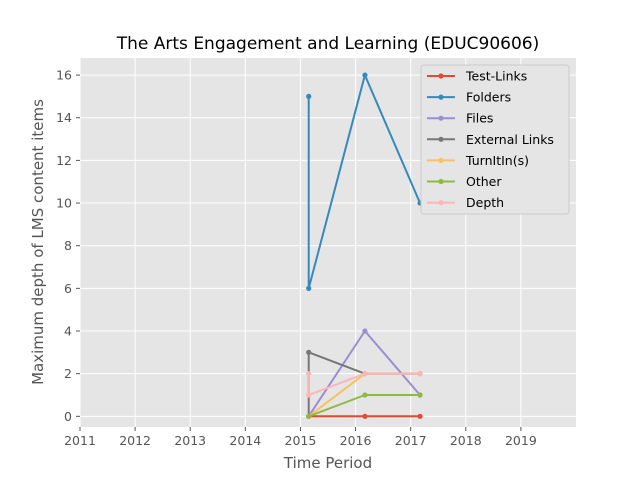 Image resolution: width=640 pixels, height=480 pixels. Describe the element at coordinates (510, 139) in the screenshot. I see `legend-entry: External Links` at that location.